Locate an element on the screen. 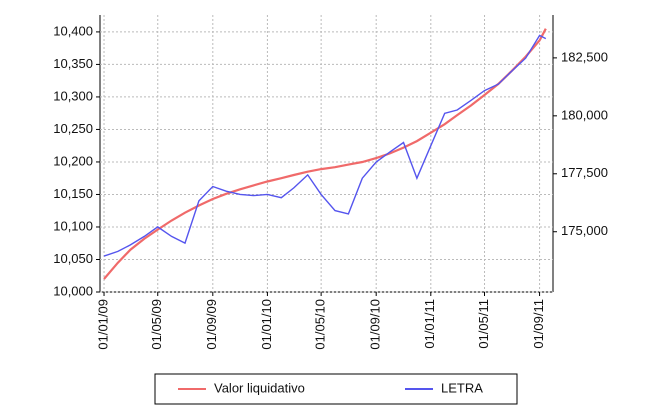 This screenshot has height=405, width=653. x-tick-label: 01/05/11 is located at coordinates (483, 324).